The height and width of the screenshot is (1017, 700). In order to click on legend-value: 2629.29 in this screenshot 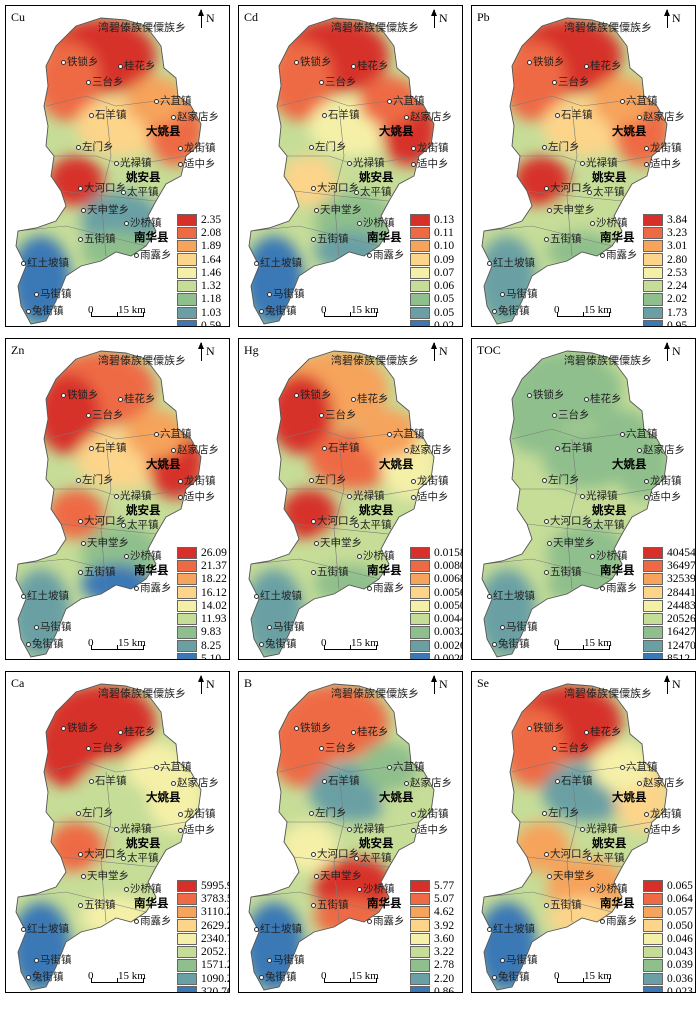, I will do `click(215, 925)`.